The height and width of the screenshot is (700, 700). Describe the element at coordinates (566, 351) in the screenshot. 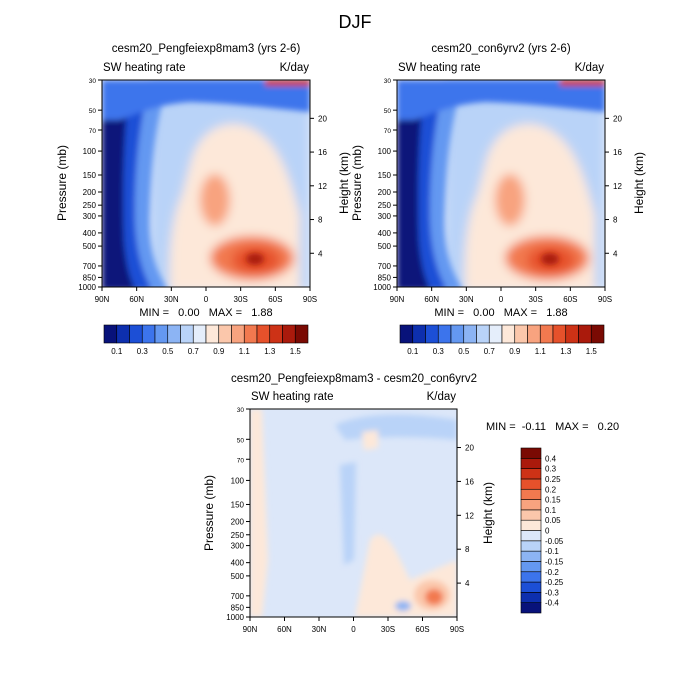

I see `colorbar-label: 1.3` at that location.